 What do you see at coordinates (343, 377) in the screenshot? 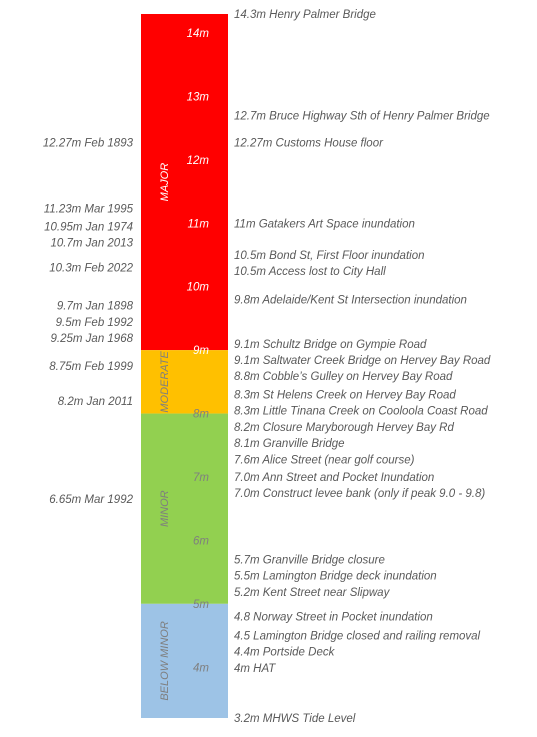
I see `impact-label: 8.8m Cobble’s Gulley on Hervey Bay Road` at bounding box center [343, 377].